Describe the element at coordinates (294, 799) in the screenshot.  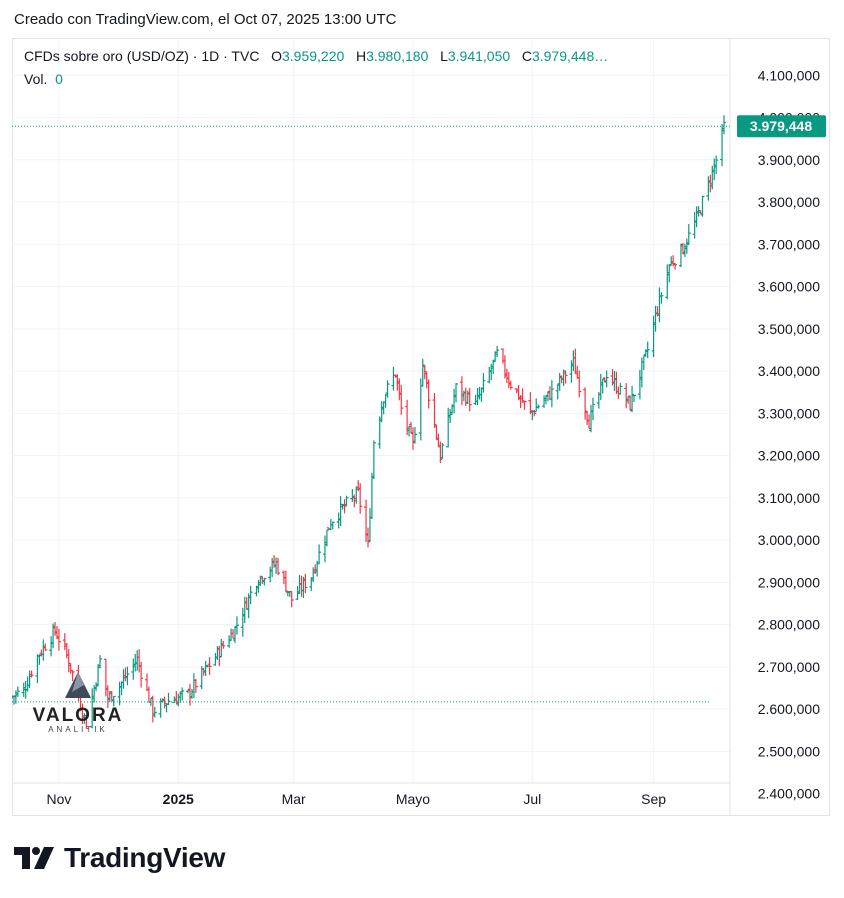
I see `x-tick-label: Mar` at that location.